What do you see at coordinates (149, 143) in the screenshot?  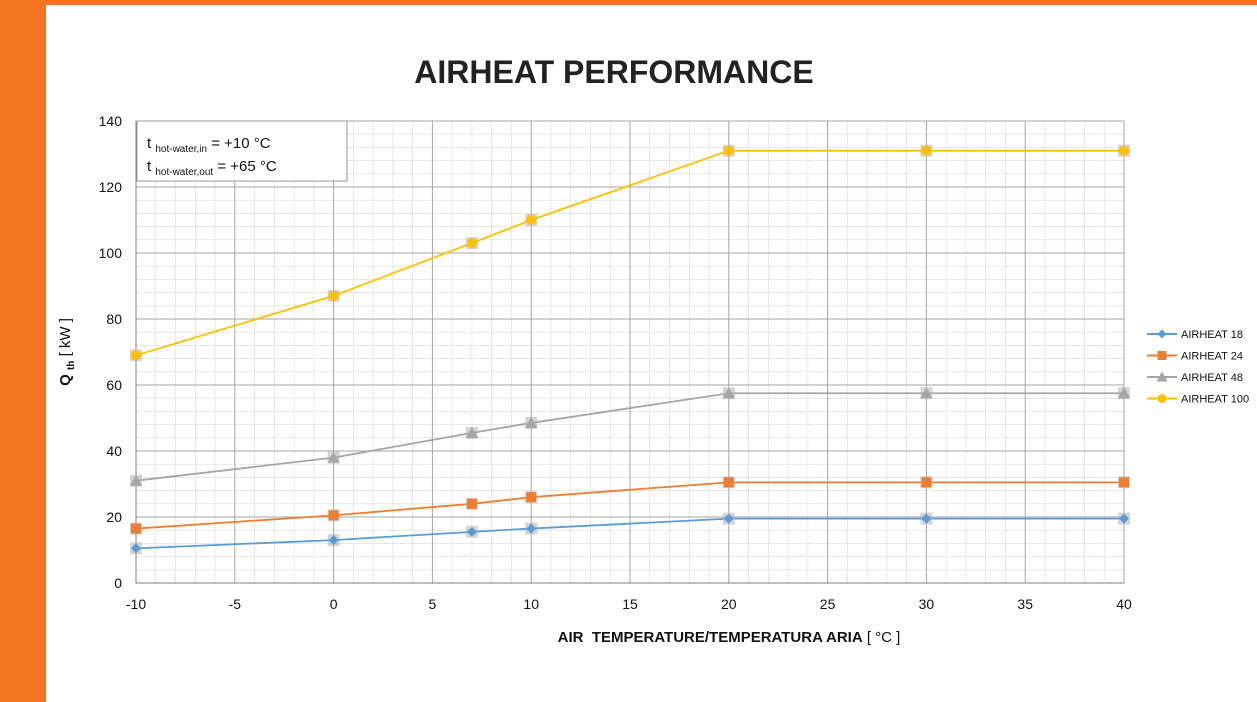 I see `annotation-1-t: t` at bounding box center [149, 143].